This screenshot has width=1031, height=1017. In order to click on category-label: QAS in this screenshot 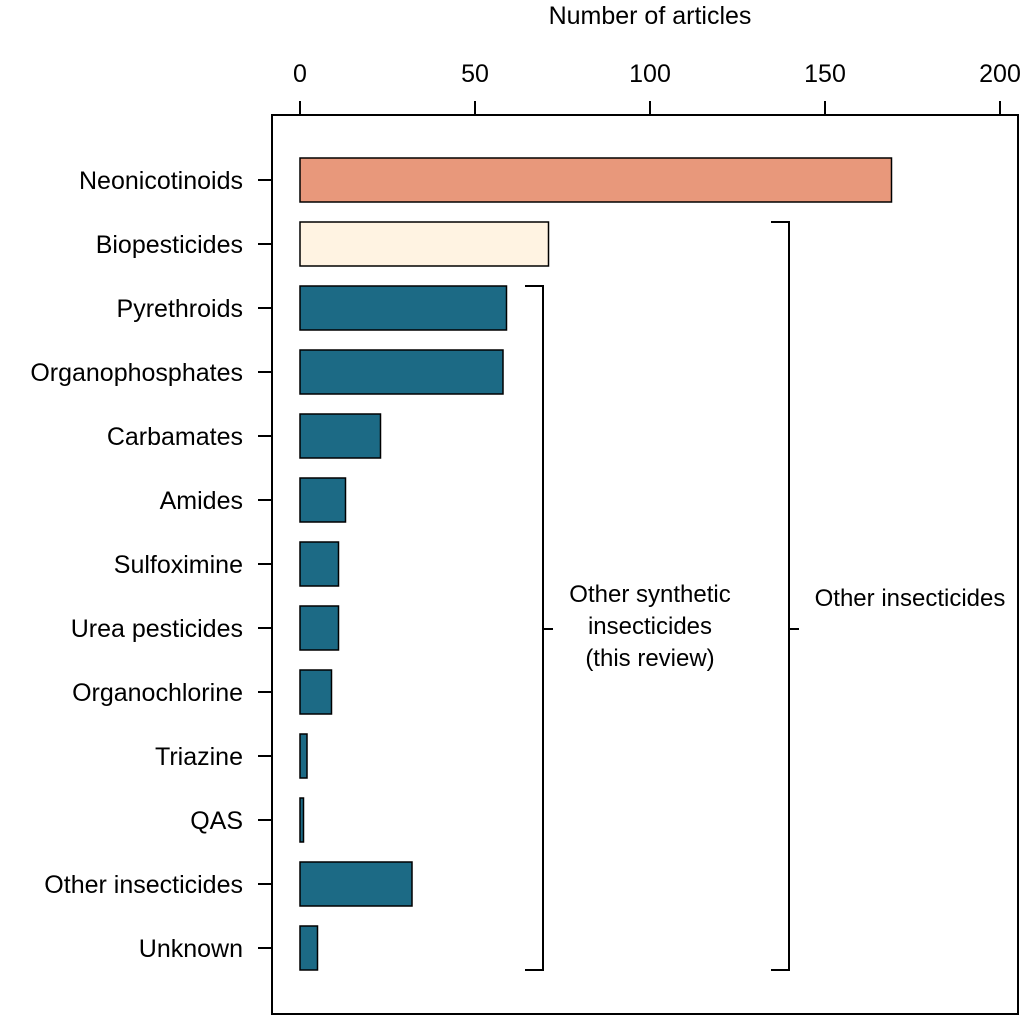, I will do `click(216, 821)`.